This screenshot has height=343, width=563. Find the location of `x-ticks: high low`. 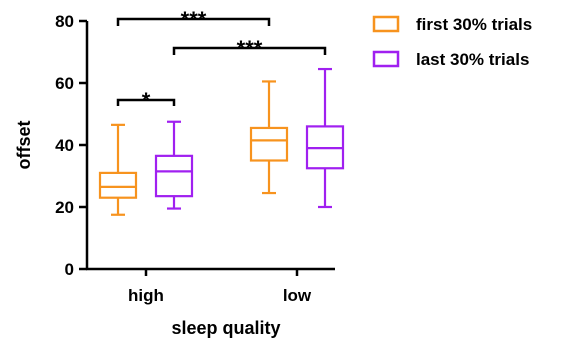

x-ticks: high low is located at coordinates (220, 287).